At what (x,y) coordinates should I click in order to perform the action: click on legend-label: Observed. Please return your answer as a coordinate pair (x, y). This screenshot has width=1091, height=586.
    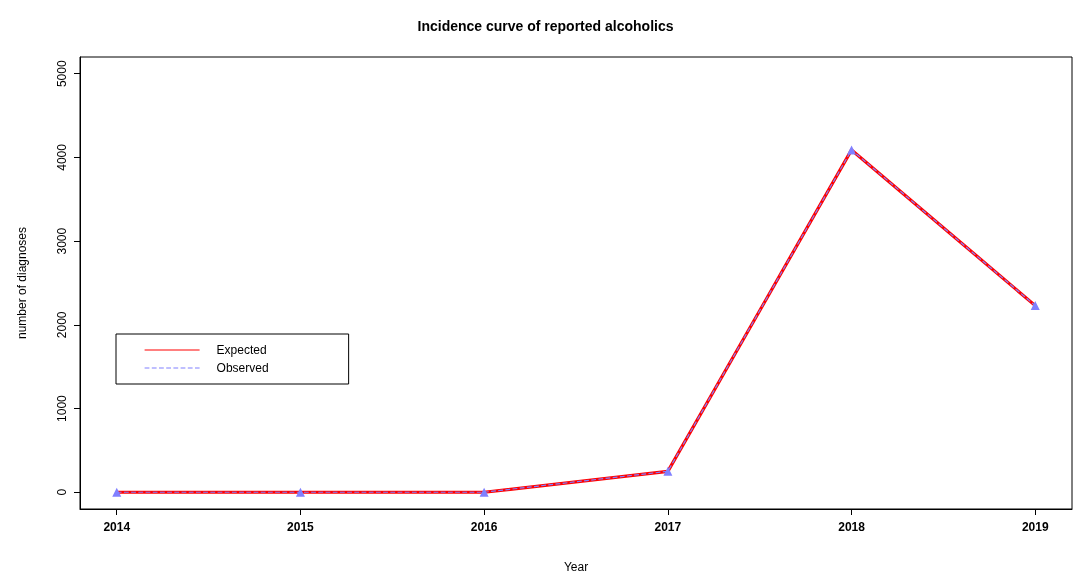
    Looking at the image, I should click on (242, 368).